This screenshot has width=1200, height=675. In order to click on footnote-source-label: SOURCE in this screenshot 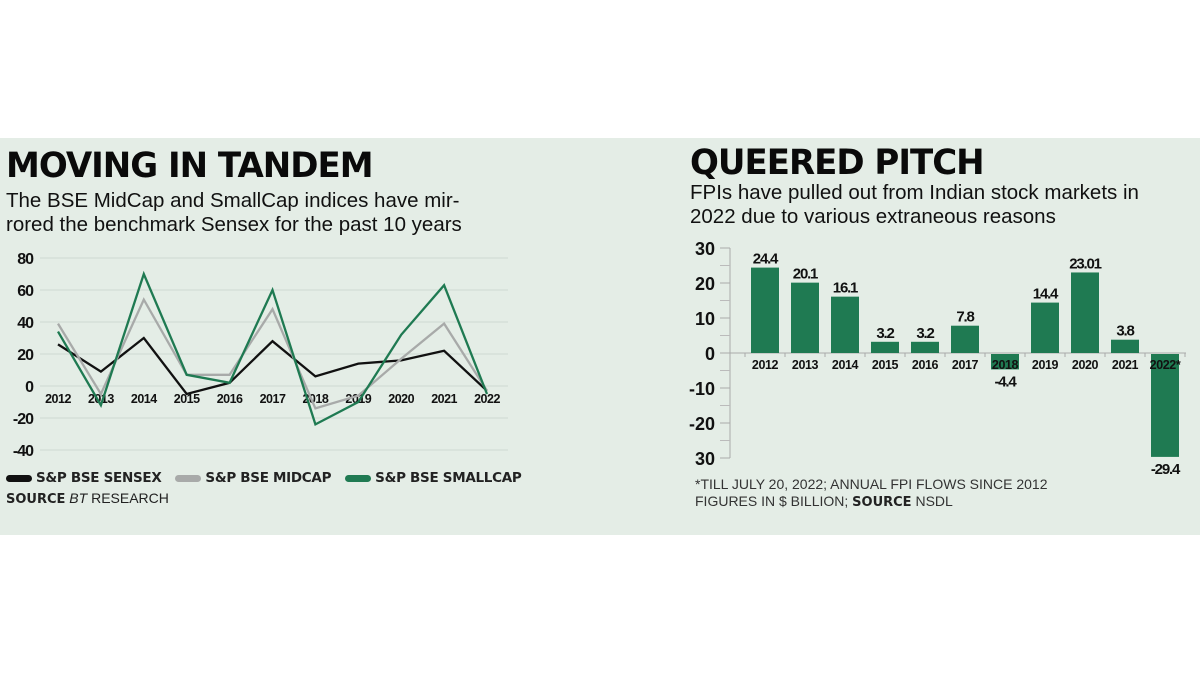, I will do `click(882, 502)`.